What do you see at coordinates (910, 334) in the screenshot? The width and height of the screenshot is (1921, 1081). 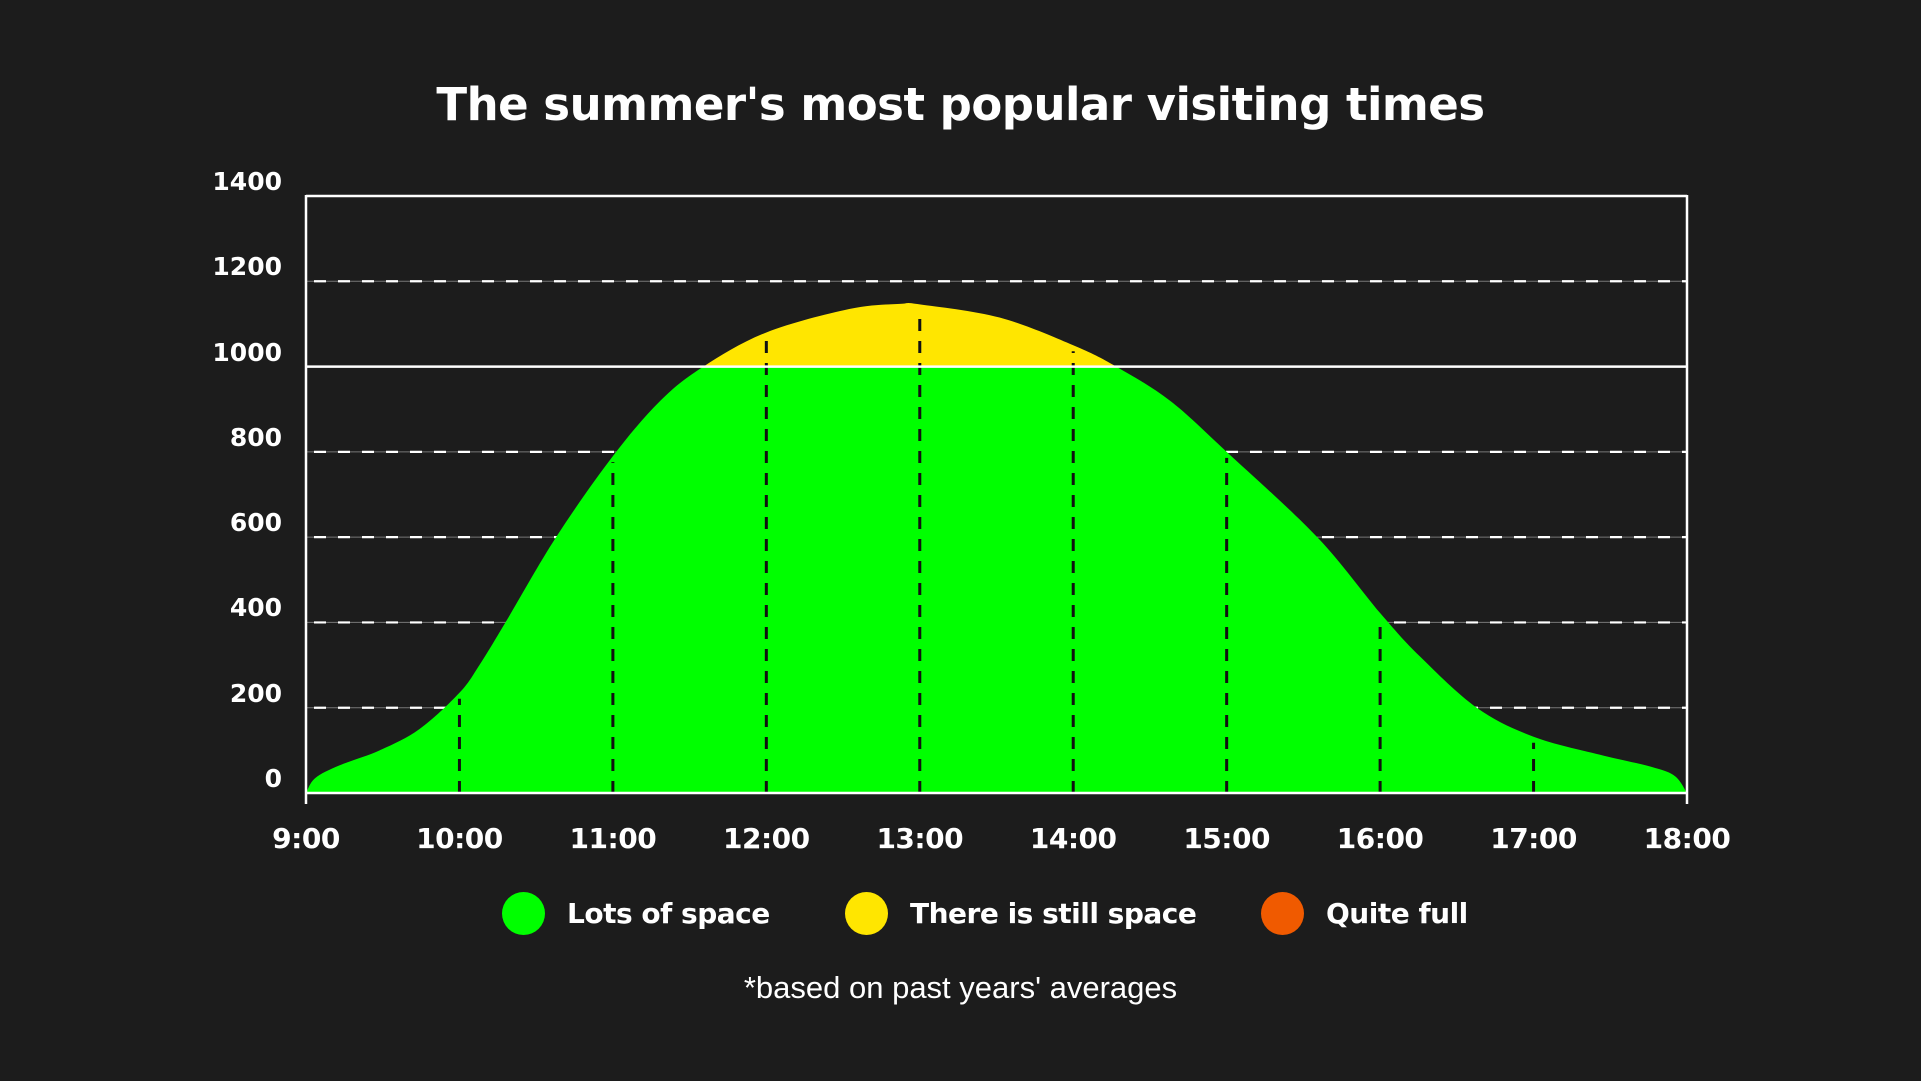 I see `area-still-space` at bounding box center [910, 334].